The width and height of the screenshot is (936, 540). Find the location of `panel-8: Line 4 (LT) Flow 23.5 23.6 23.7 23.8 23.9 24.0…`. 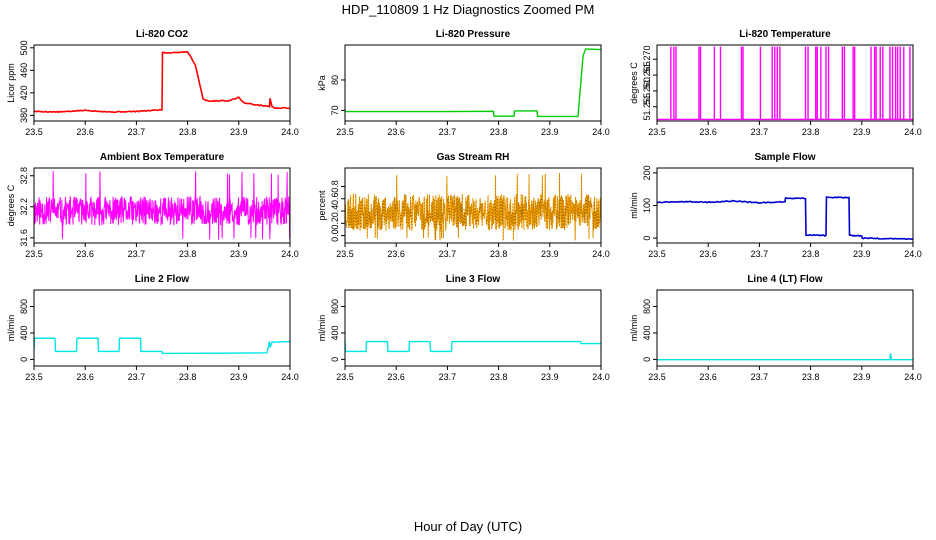

panel-8: Line 4 (LT) Flow 23.5 23.6 23.7 23.8 23.9 24.0… is located at coordinates (775, 328).